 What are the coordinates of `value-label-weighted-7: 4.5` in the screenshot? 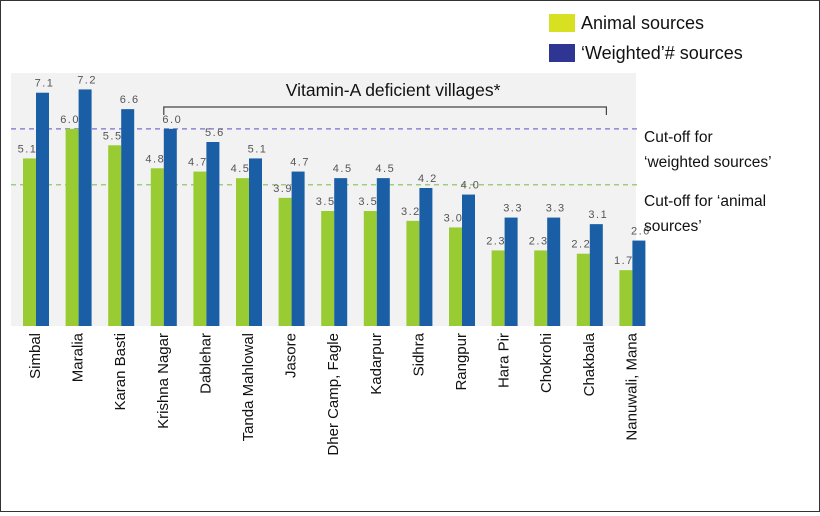 It's located at (343, 169).